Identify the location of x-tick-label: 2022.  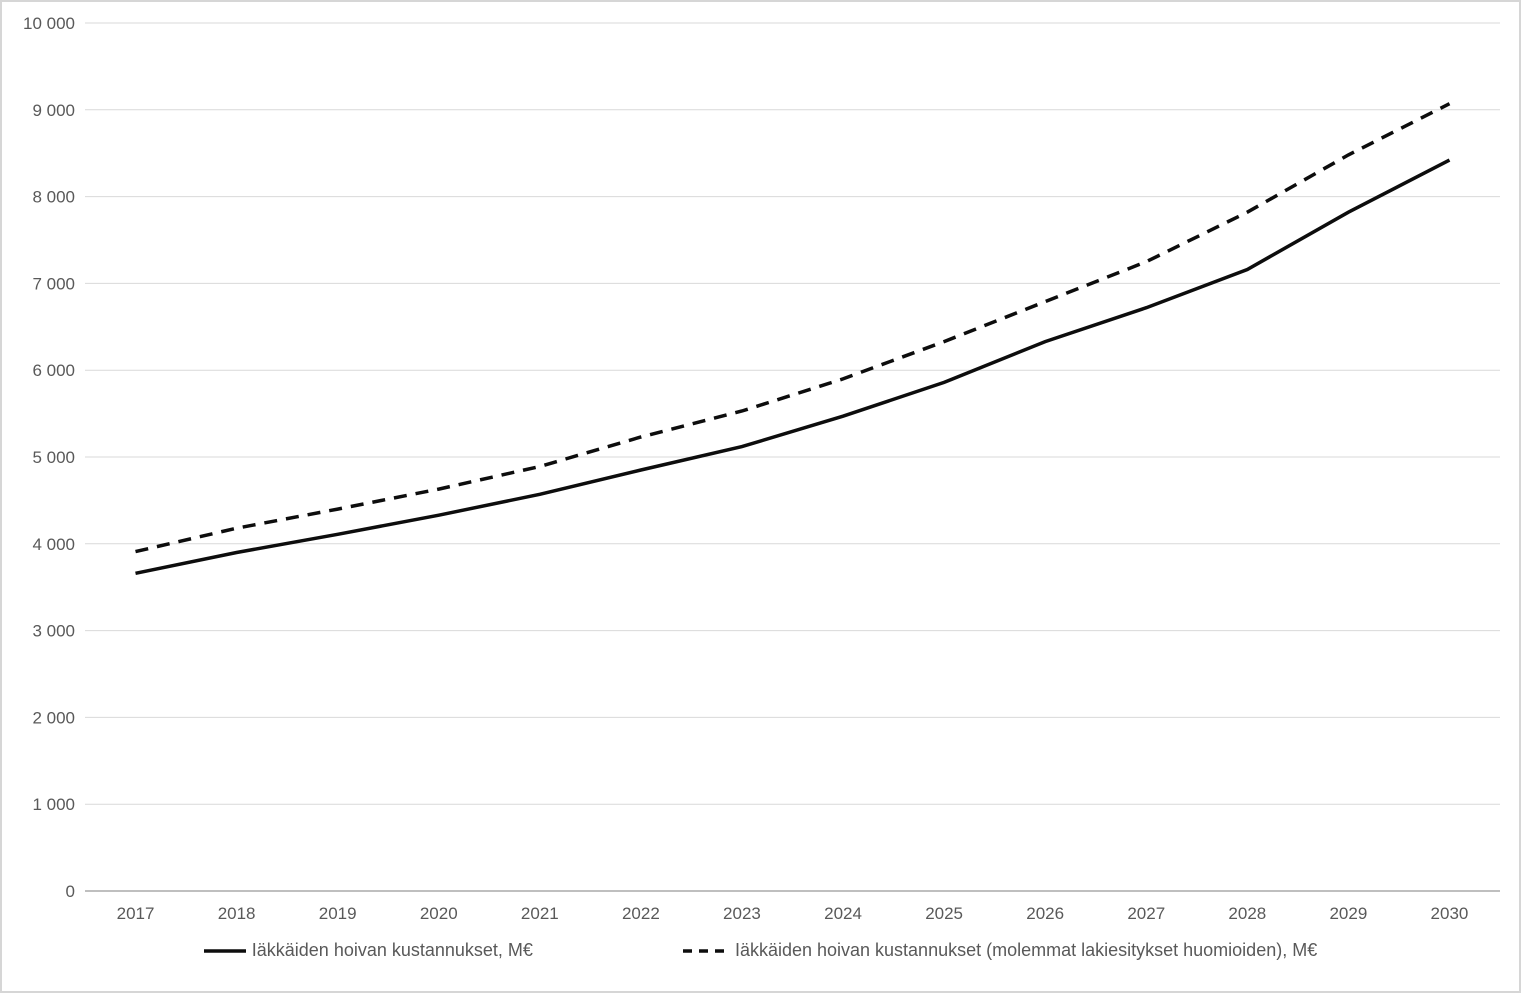
(641, 913).